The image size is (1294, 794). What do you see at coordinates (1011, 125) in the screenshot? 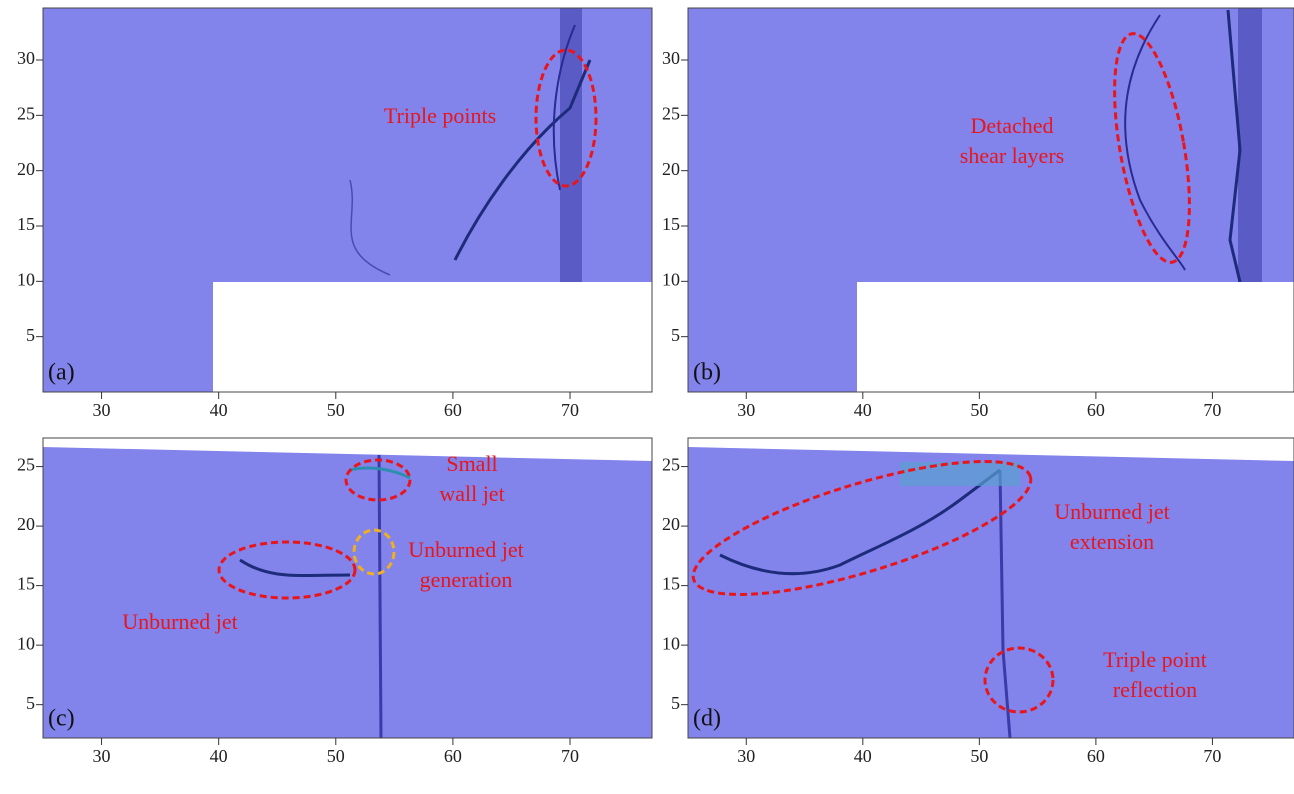
I see `annotation: Detached` at bounding box center [1011, 125].